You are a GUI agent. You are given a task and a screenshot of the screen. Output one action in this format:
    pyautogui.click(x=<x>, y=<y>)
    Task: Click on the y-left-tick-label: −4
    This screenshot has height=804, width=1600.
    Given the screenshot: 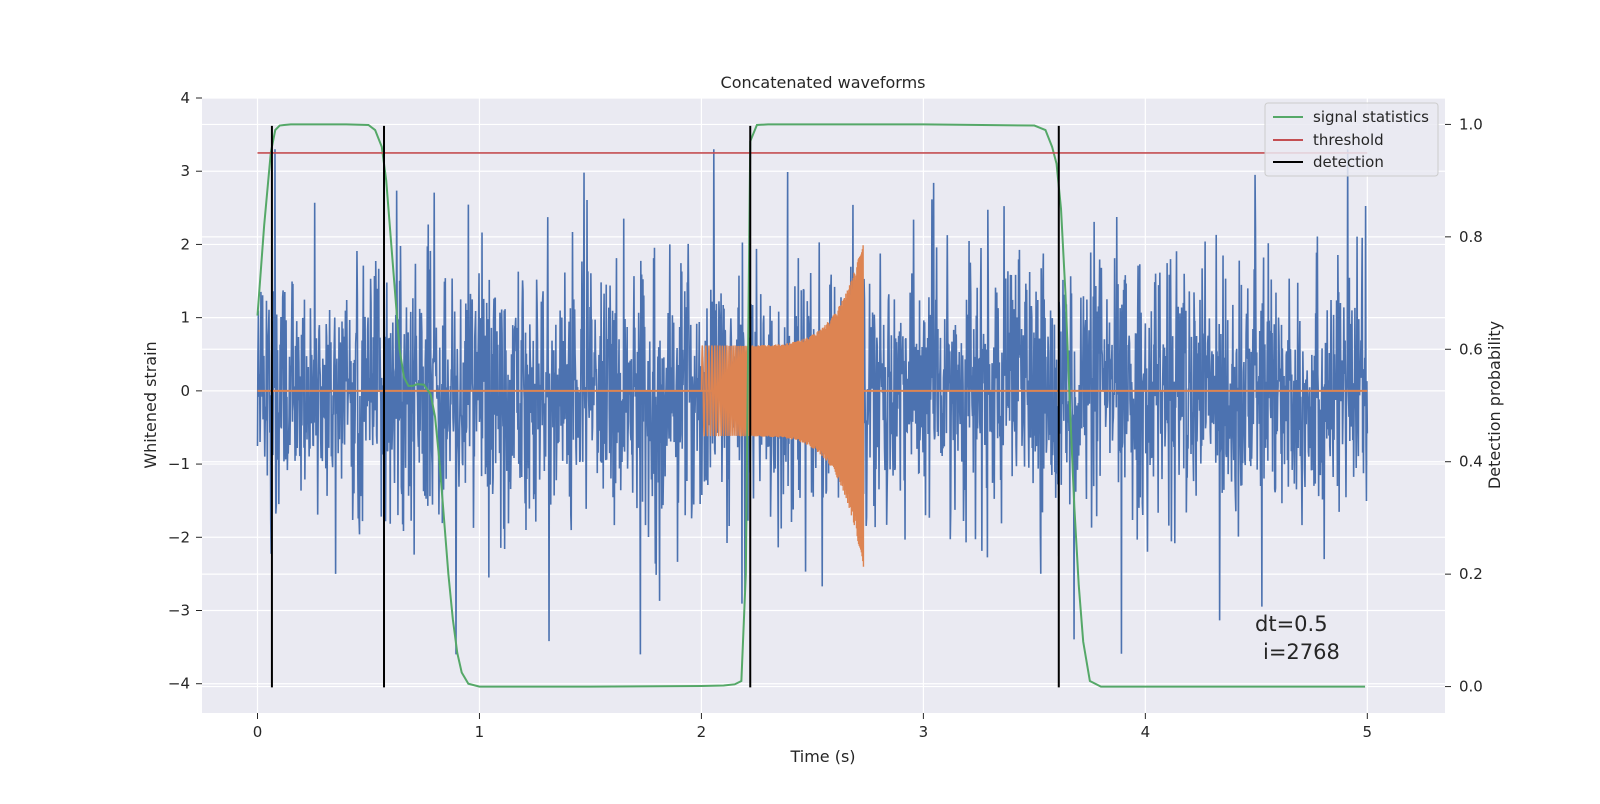 What is the action you would take?
    pyautogui.click(x=179, y=684)
    